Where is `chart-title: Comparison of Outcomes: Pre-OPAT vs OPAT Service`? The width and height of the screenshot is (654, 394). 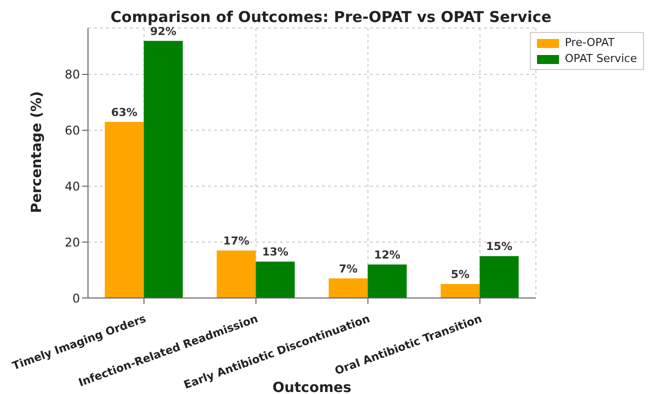 chart-title: Comparison of Outcomes: Pre-OPAT vs OPAT Service is located at coordinates (331, 17).